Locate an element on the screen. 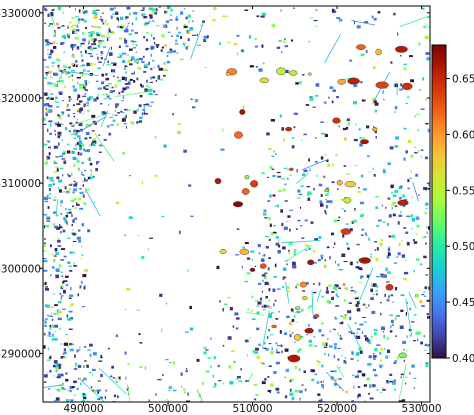  y-tick-label: 4320000 is located at coordinates (20, 99).